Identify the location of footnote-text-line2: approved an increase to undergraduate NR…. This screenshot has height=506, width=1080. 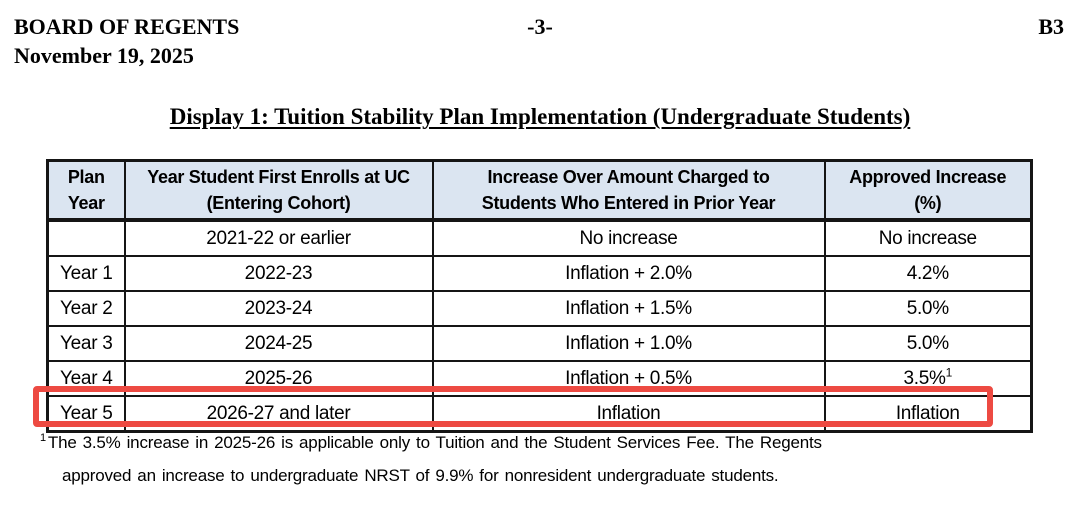
(420, 475).